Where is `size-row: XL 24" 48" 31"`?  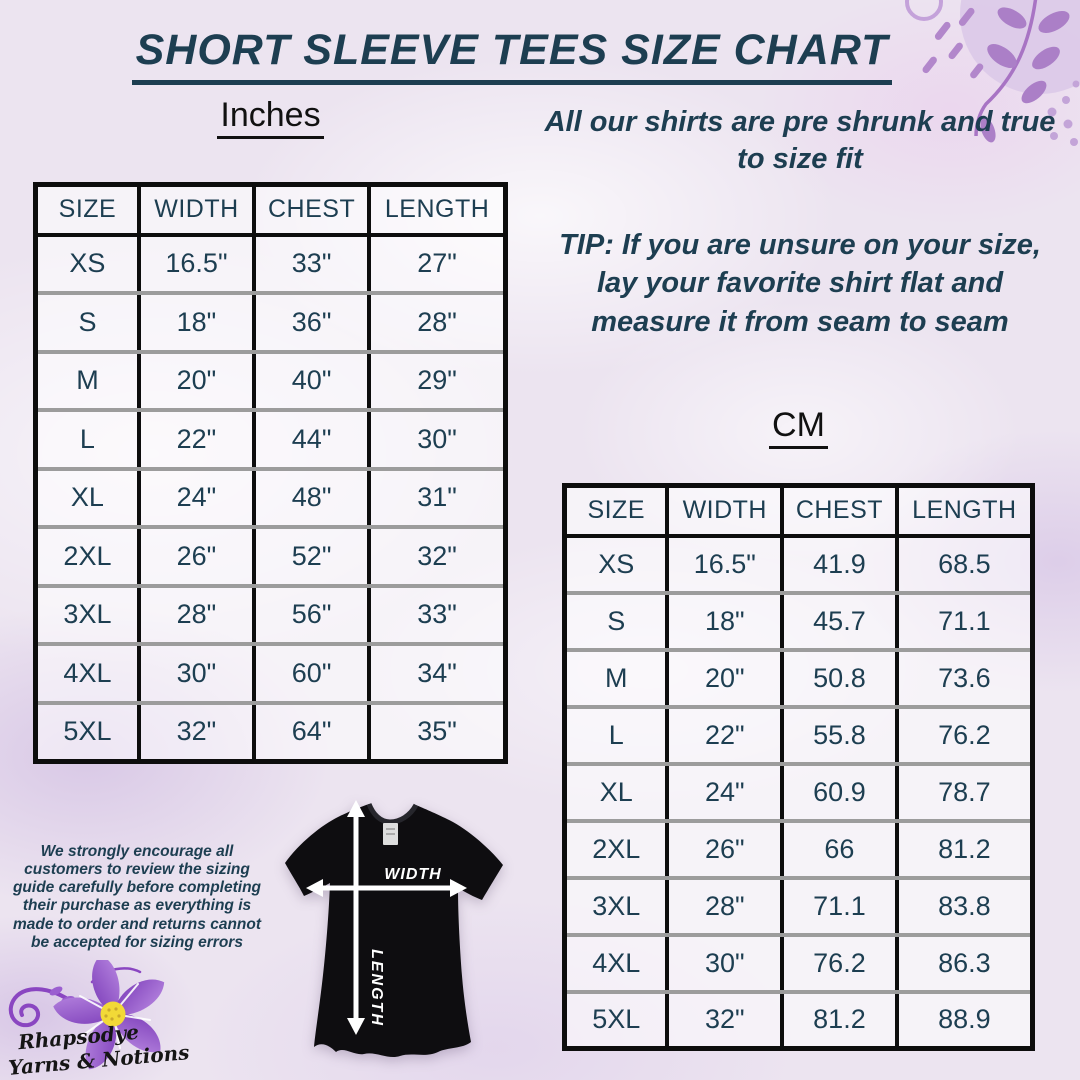 size-row: XL 24" 48" 31" is located at coordinates (270, 498).